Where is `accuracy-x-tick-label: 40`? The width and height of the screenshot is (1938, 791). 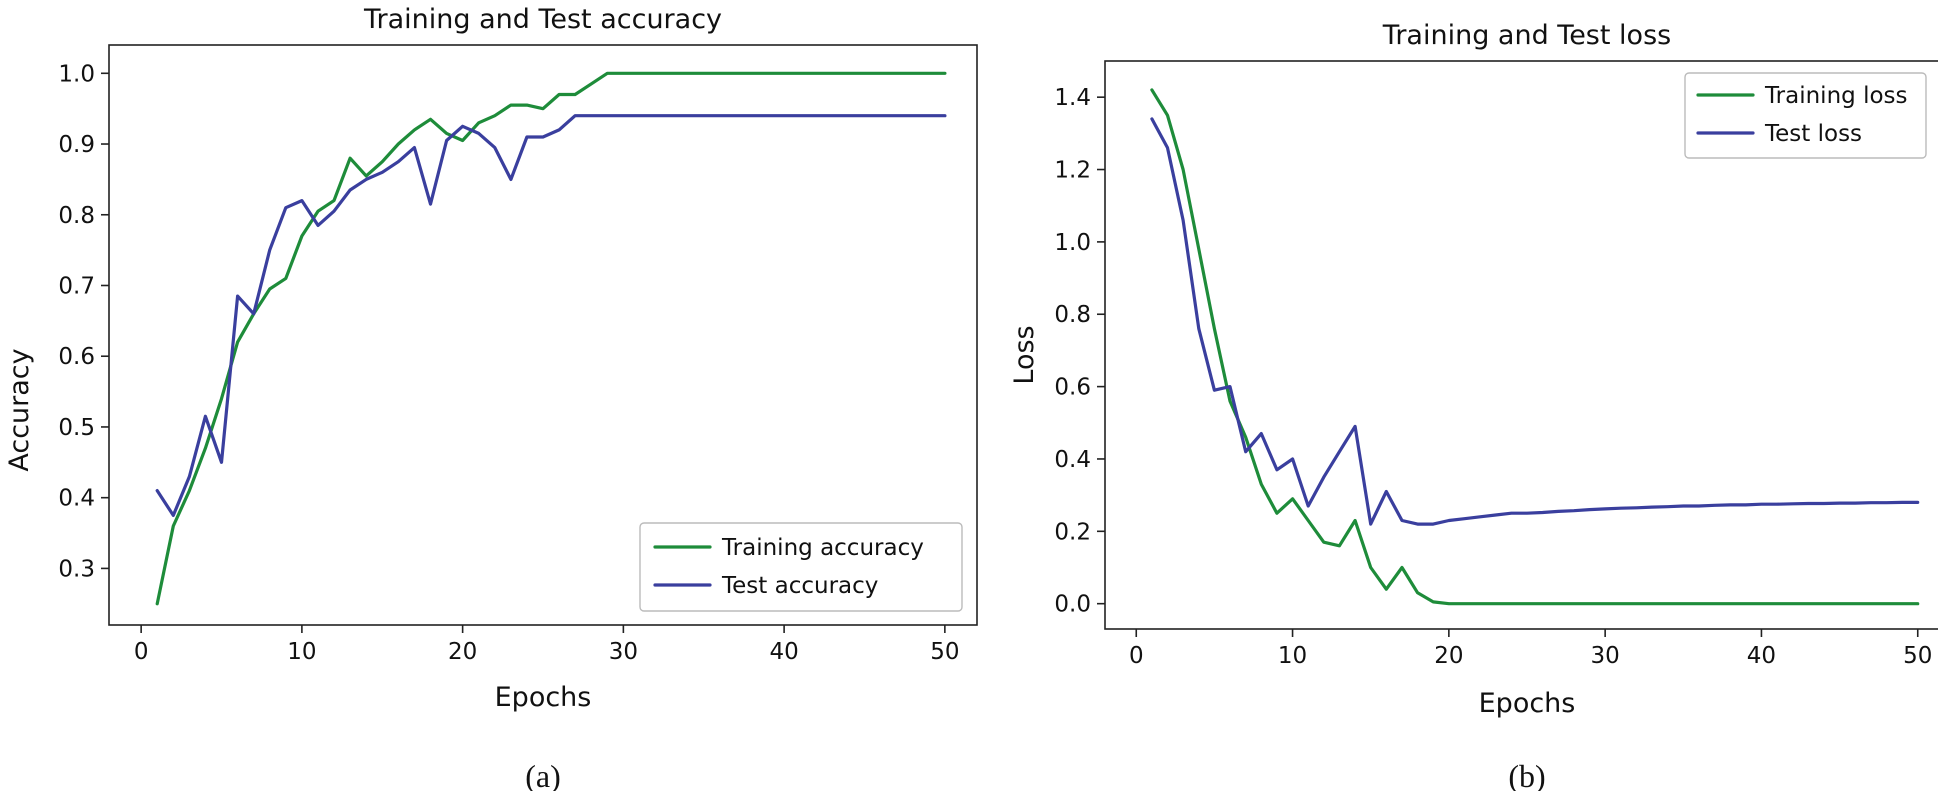 accuracy-x-tick-label: 40 is located at coordinates (783, 652).